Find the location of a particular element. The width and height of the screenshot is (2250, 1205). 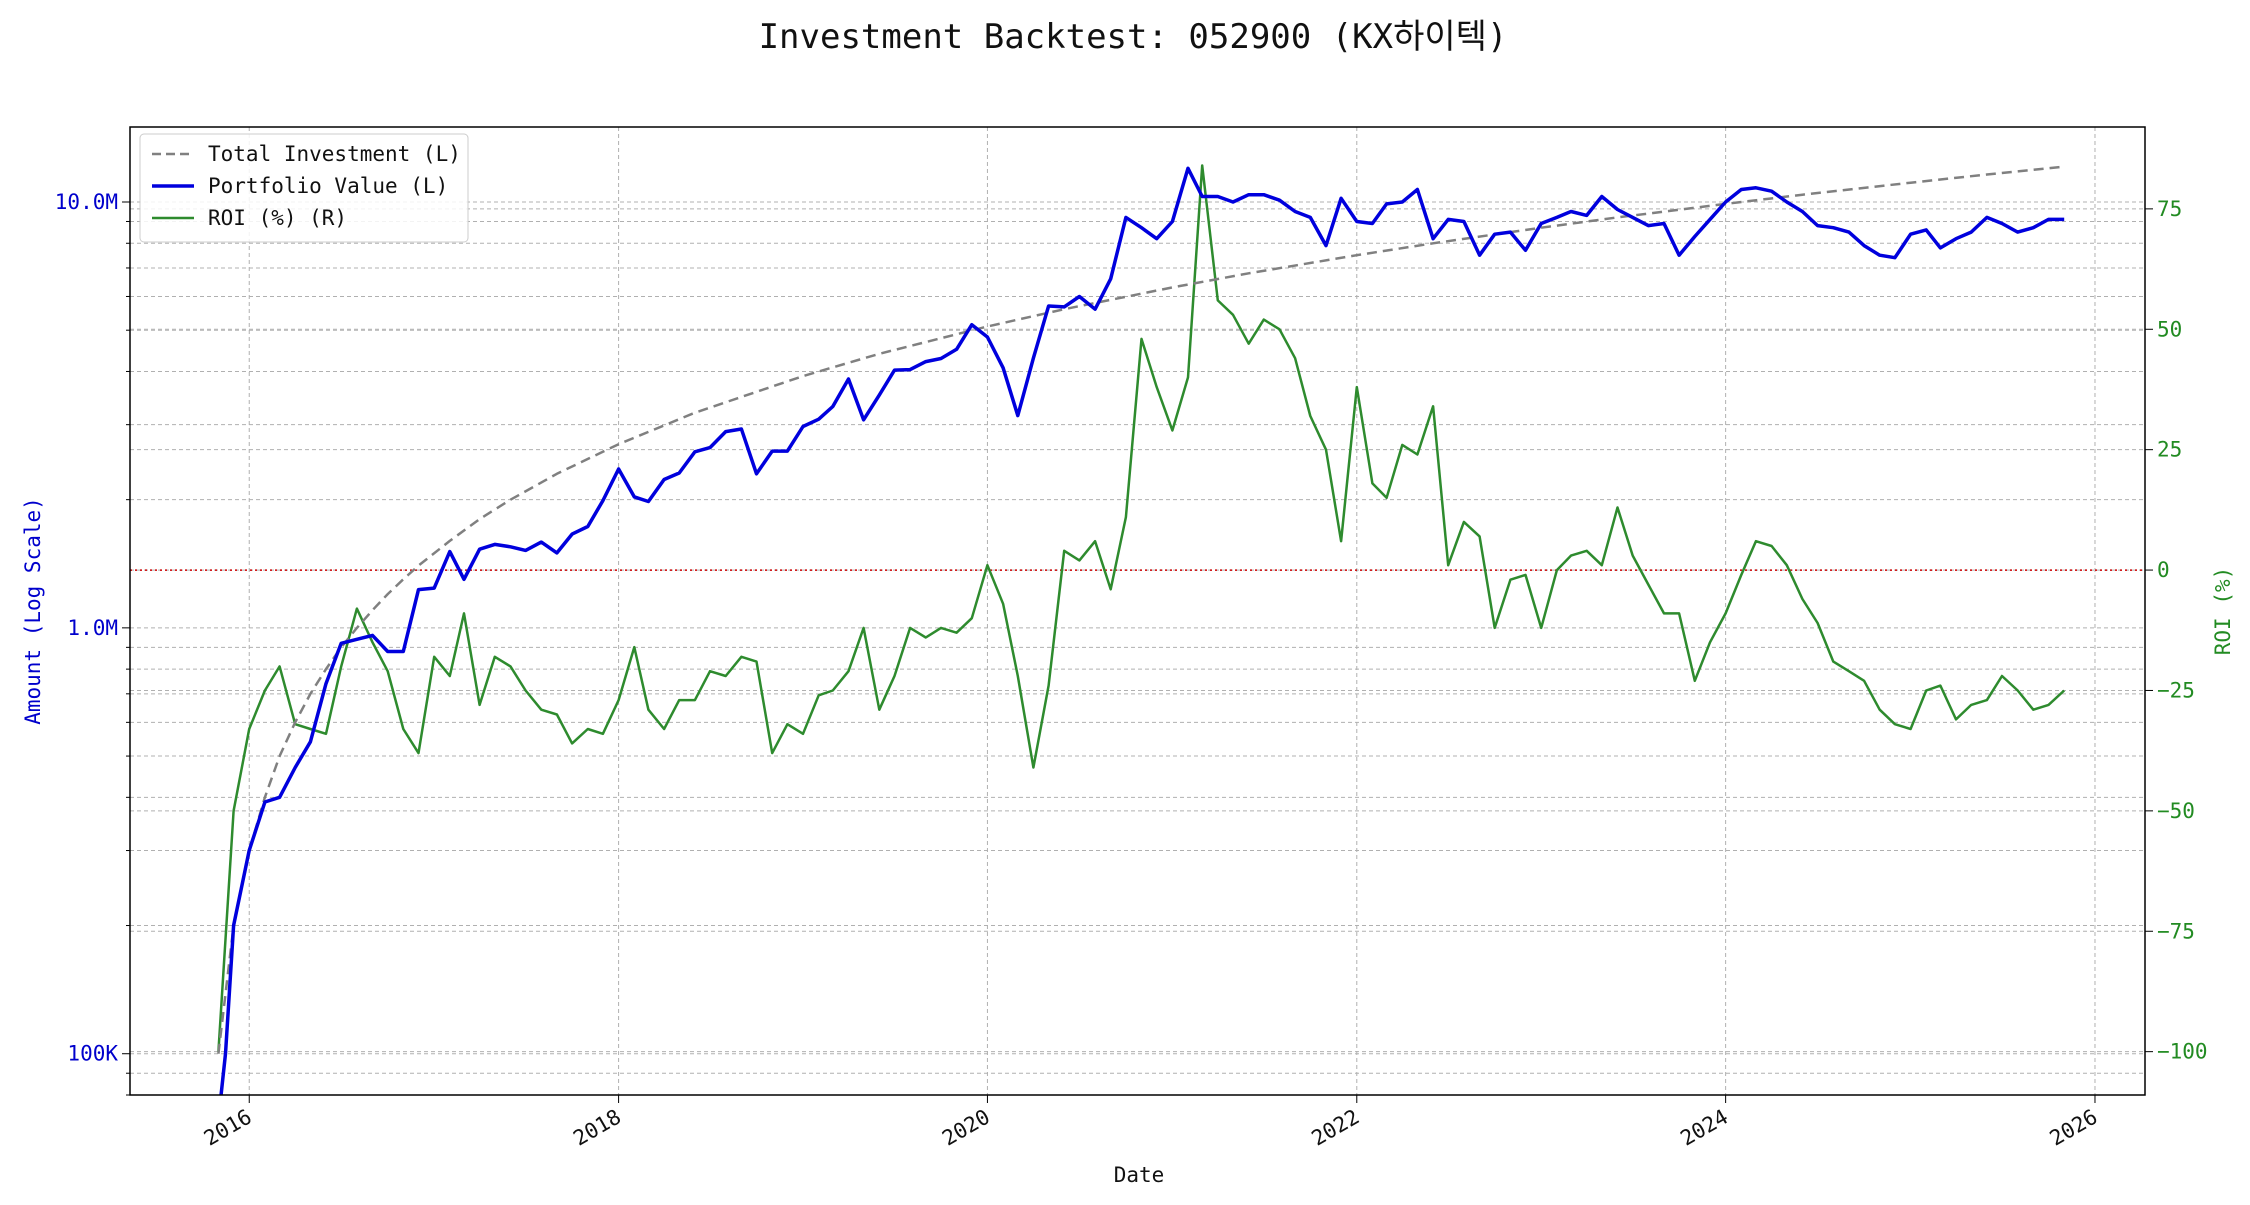

right-tick-label: 0 is located at coordinates (2163, 570).